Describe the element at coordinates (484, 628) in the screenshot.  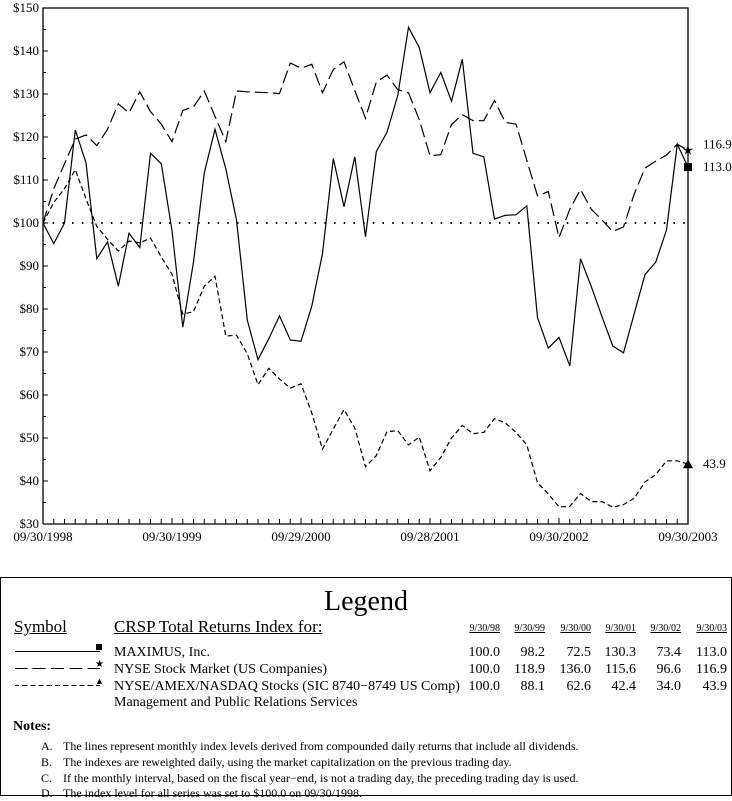
I see `date-header: 9/30/98` at that location.